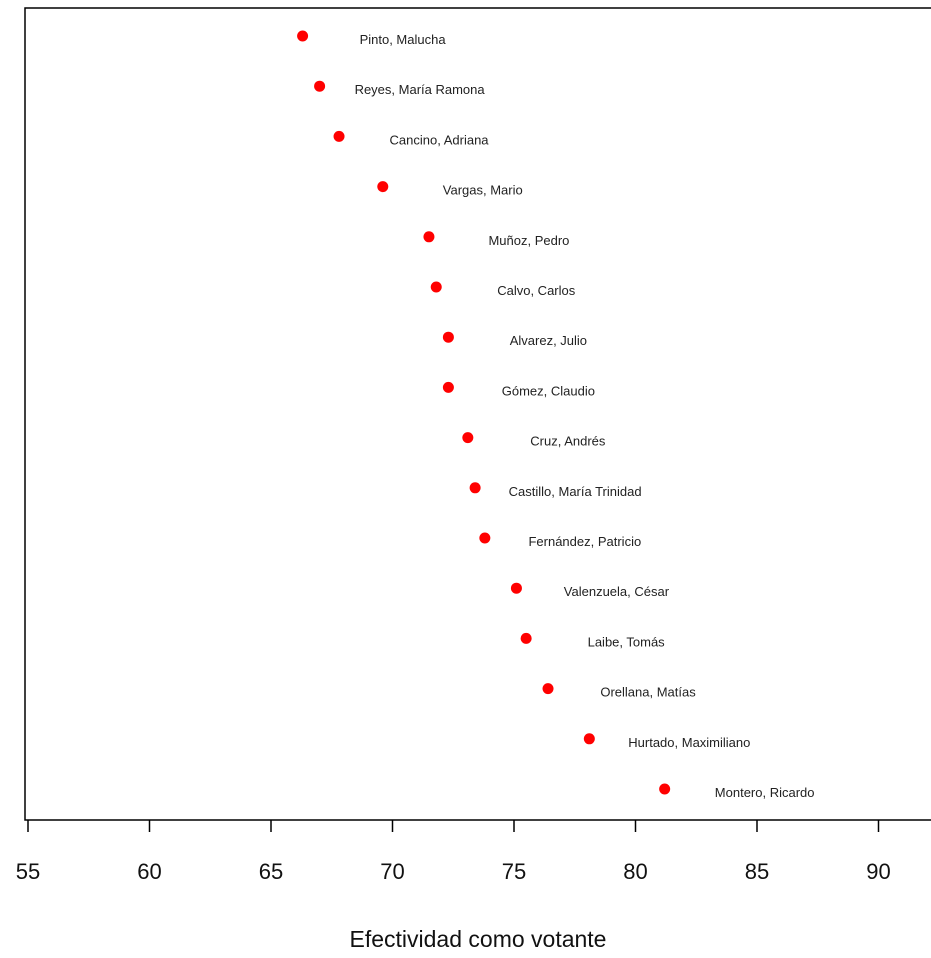 Image resolution: width=931 pixels, height=958 pixels. Describe the element at coordinates (689, 742) in the screenshot. I see `point-label: Hurtado, Maximiliano` at that location.